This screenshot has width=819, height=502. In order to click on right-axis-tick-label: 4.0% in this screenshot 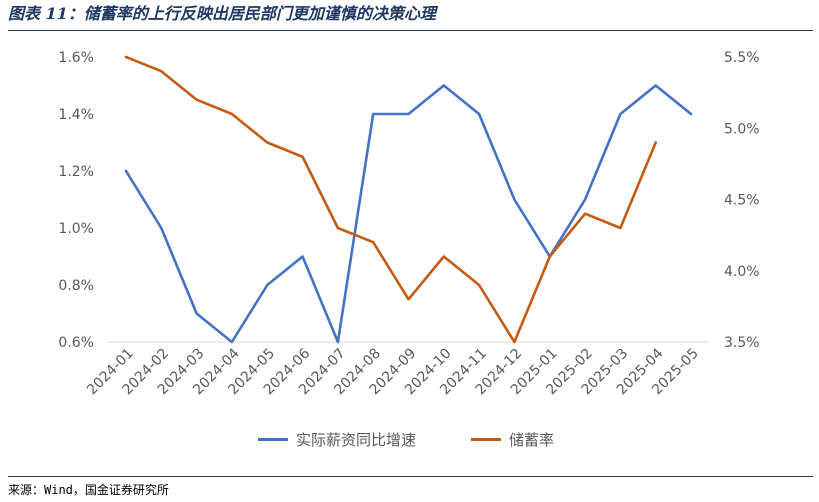, I will do `click(742, 272)`.